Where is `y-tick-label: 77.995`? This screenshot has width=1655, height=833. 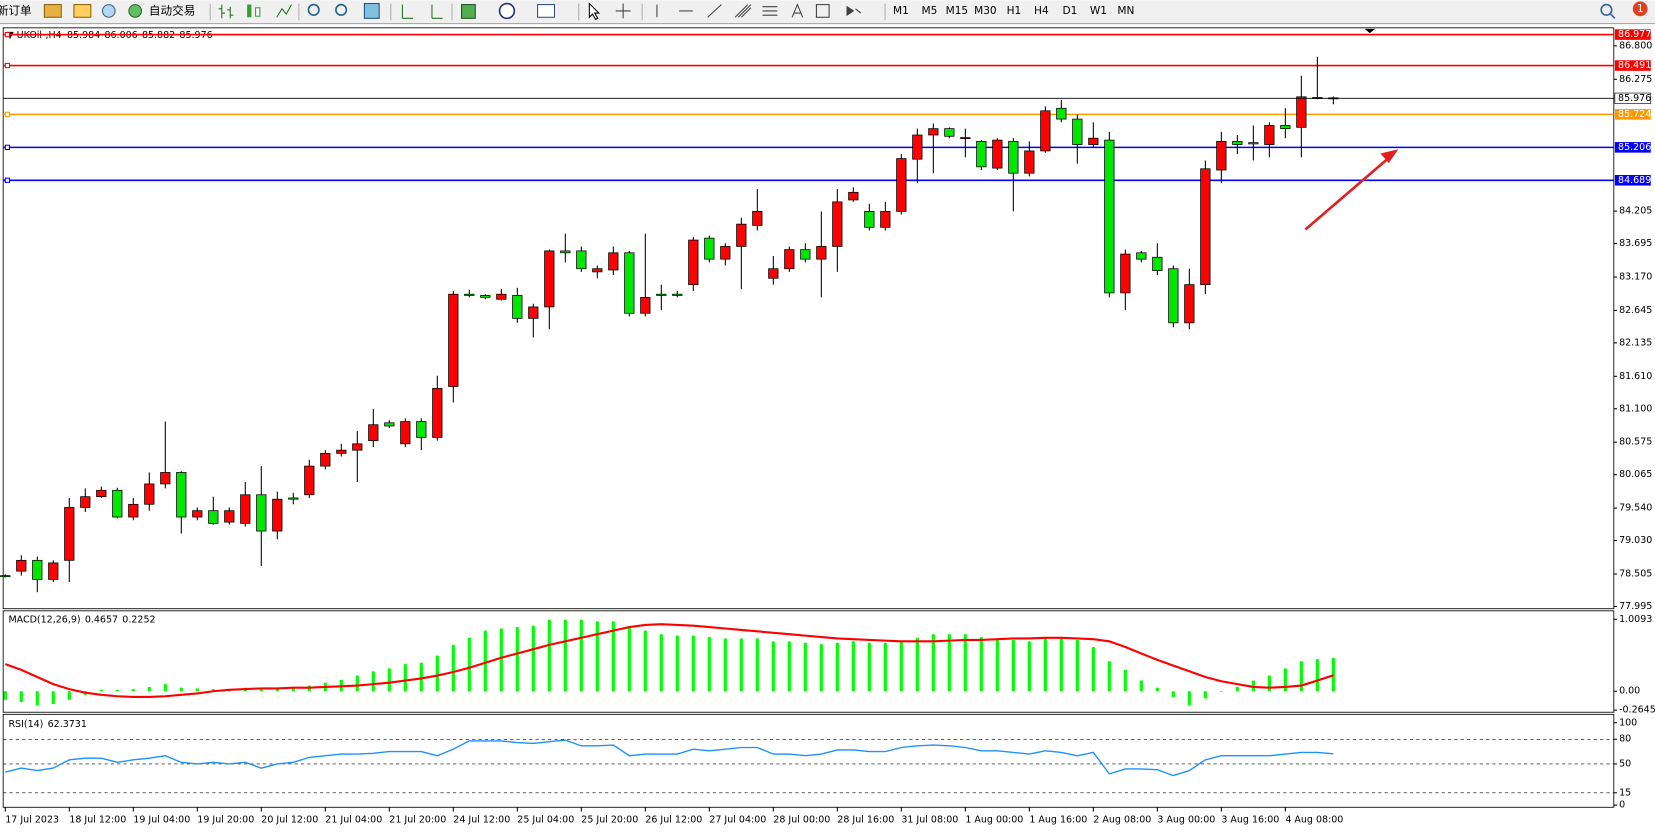 y-tick-label: 77.995 is located at coordinates (1635, 606).